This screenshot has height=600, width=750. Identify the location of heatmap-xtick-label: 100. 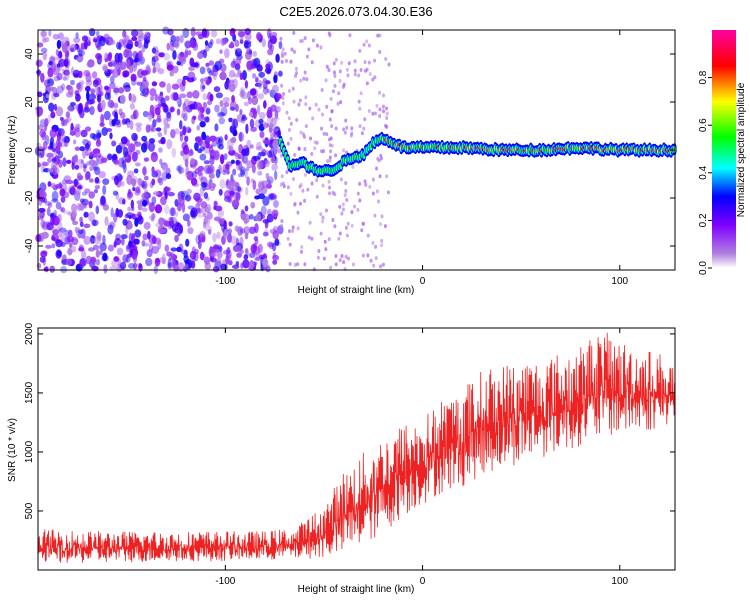
(619, 281).